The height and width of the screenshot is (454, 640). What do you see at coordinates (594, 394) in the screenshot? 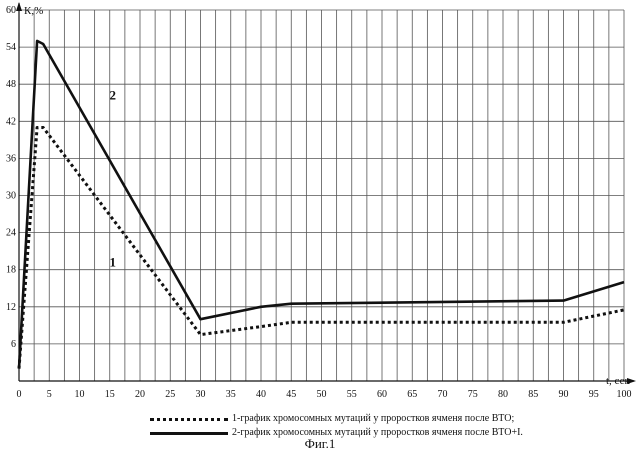
I see `x-tick-label: 95` at bounding box center [594, 394].